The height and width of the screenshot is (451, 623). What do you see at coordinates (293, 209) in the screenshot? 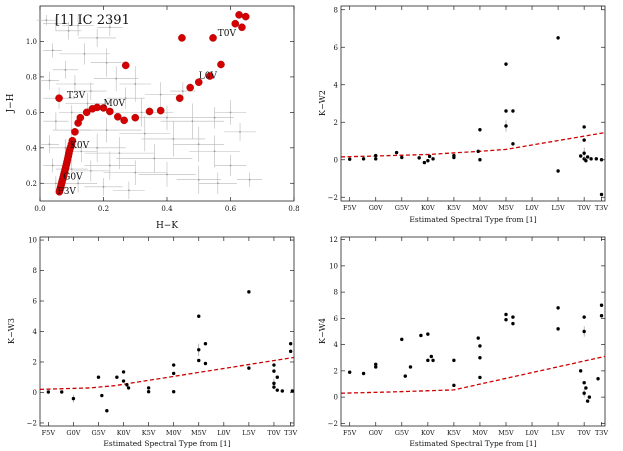
I see `x-tick-label: 0.8` at bounding box center [293, 209].